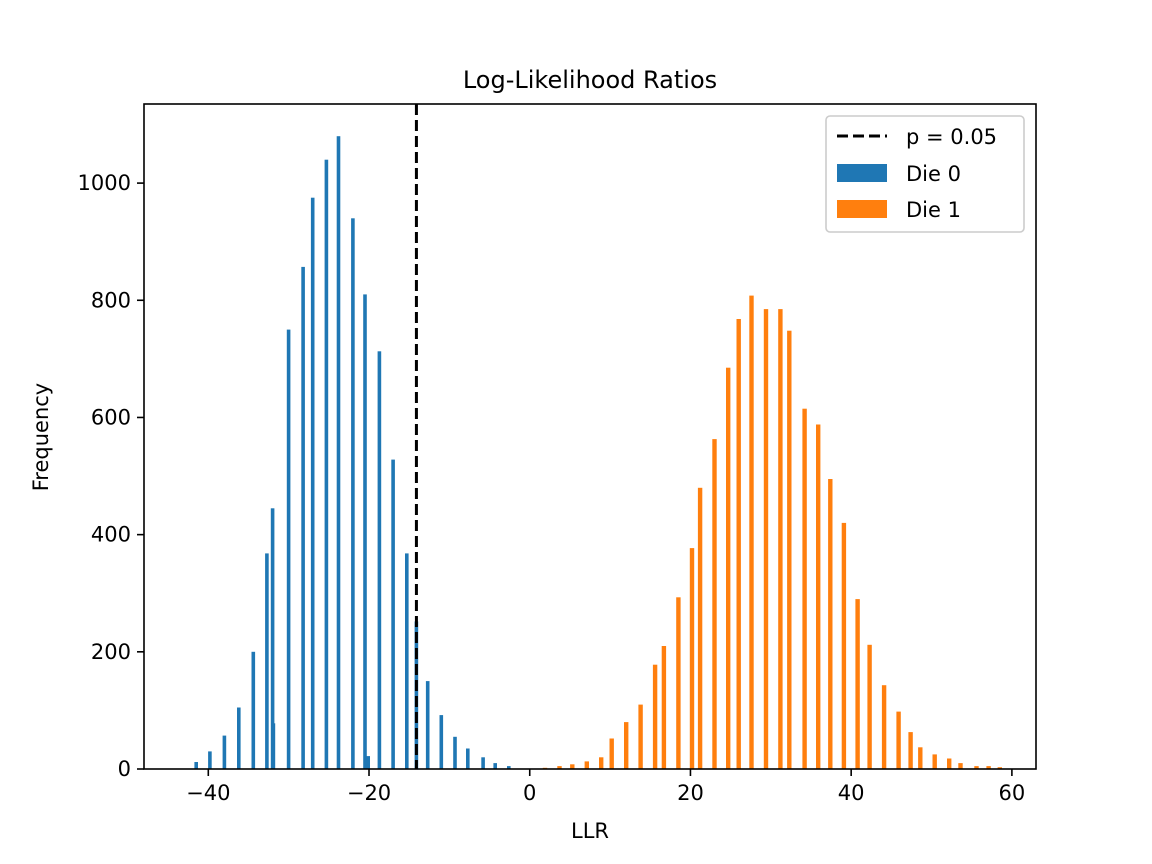 This screenshot has height=864, width=1152. I want to click on legend-die-0-label: Die 0, so click(933, 174).